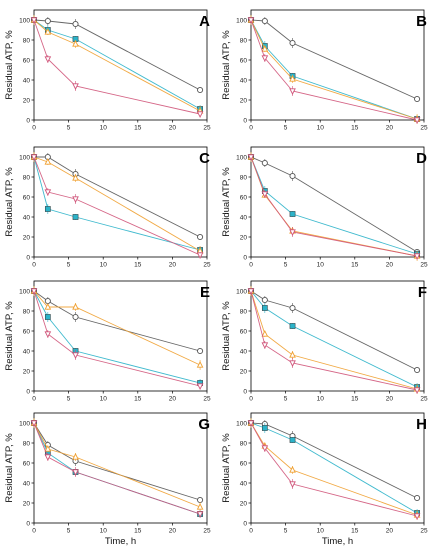  What do you see at coordinates (421, 21) in the screenshot?
I see `panel-label: B` at bounding box center [421, 21].